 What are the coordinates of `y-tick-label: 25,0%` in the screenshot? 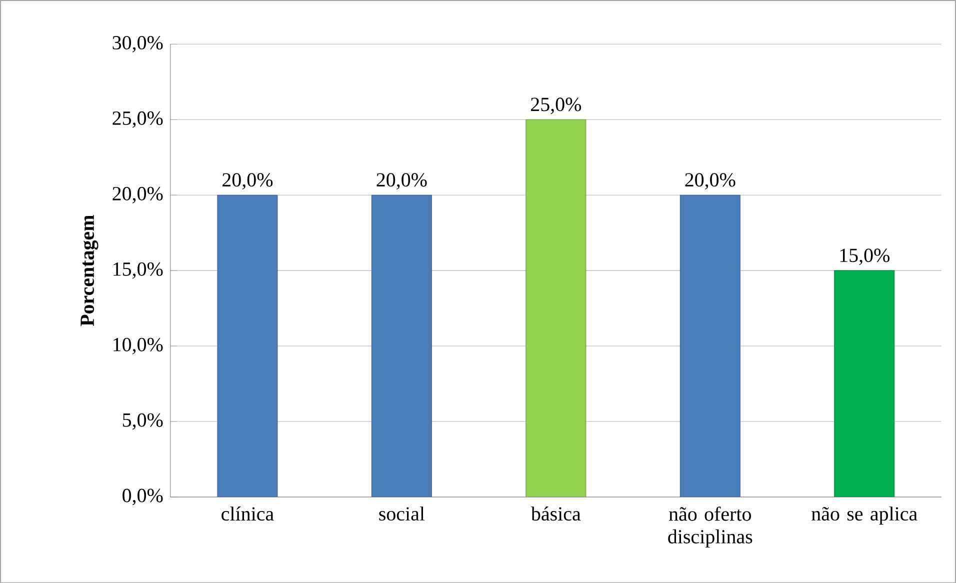 It's located at (137, 119).